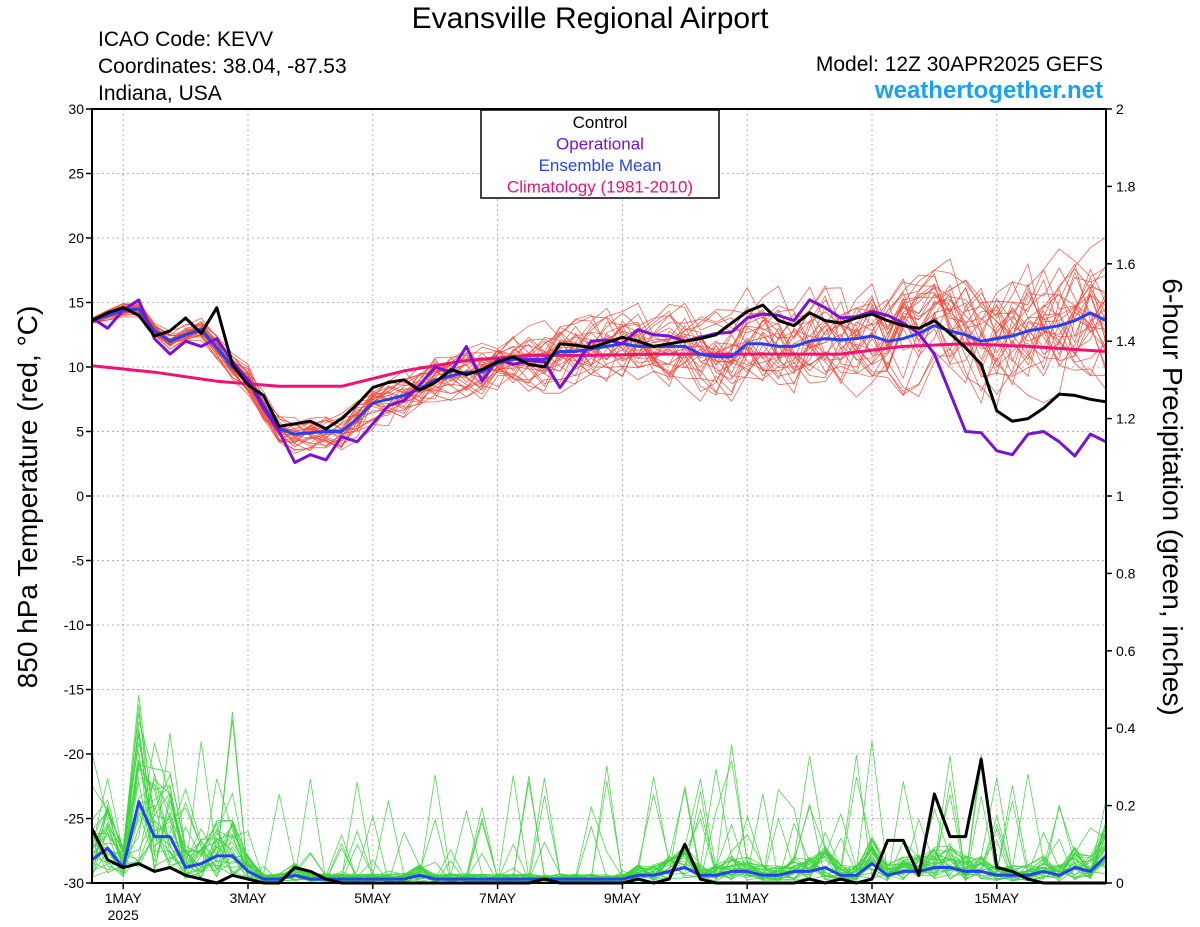 Image resolution: width=1200 pixels, height=927 pixels. I want to click on y-tick-label: 20, so click(76, 238).